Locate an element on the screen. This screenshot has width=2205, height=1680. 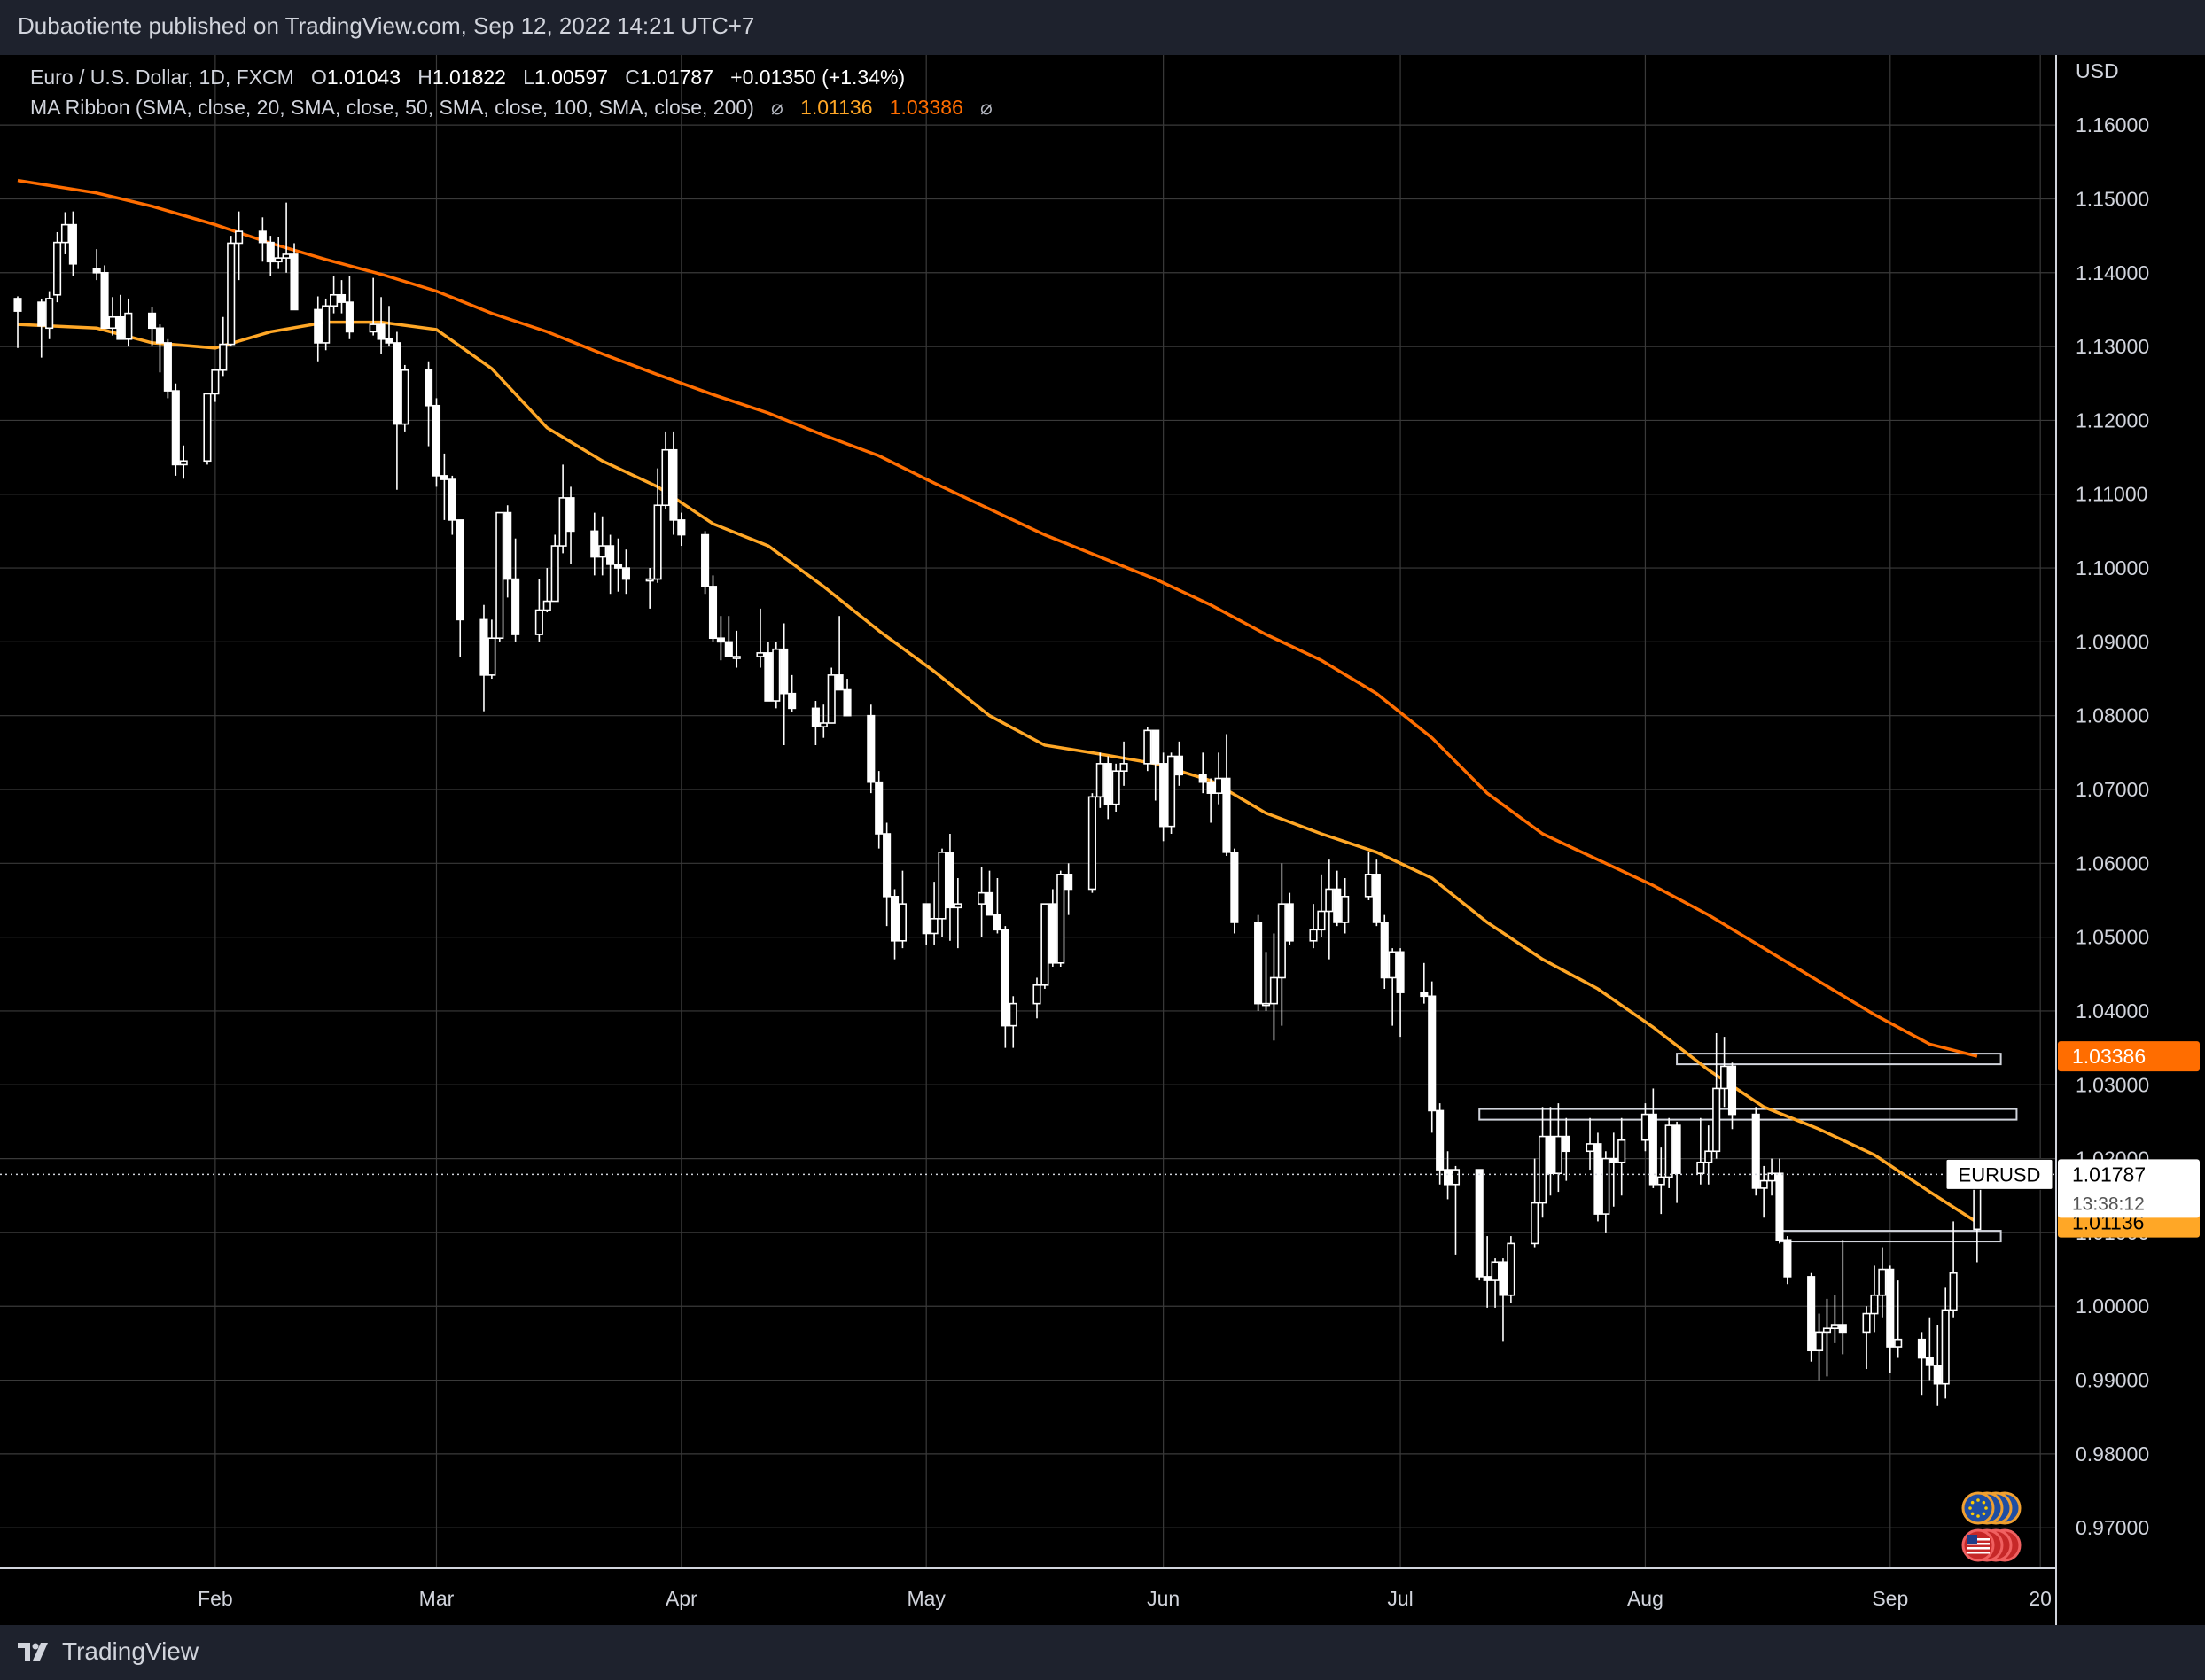
tradingview-brand: TradingView is located at coordinates (131, 1651).